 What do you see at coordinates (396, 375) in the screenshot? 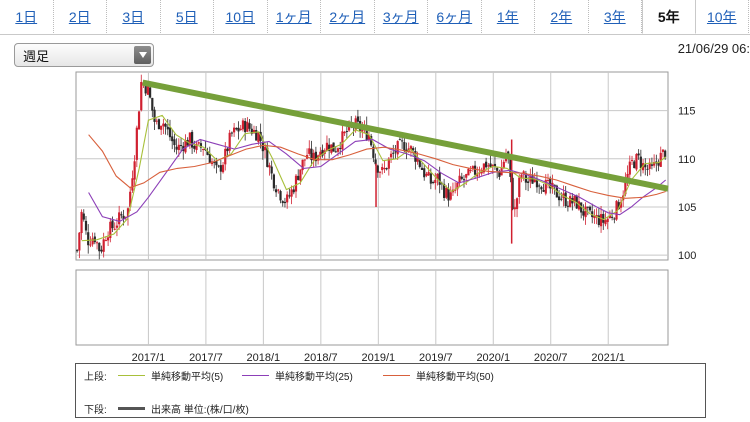
I see `legend-ma50-swatch` at bounding box center [396, 375].